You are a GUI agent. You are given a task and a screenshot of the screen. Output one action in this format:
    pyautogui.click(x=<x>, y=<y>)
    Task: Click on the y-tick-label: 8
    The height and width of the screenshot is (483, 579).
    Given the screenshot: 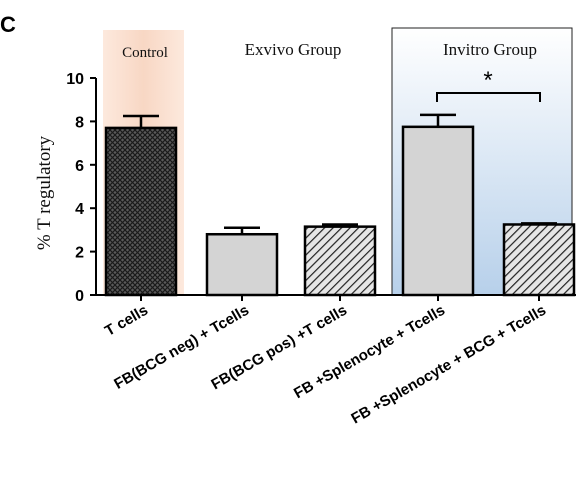 What is the action you would take?
    pyautogui.click(x=79, y=122)
    